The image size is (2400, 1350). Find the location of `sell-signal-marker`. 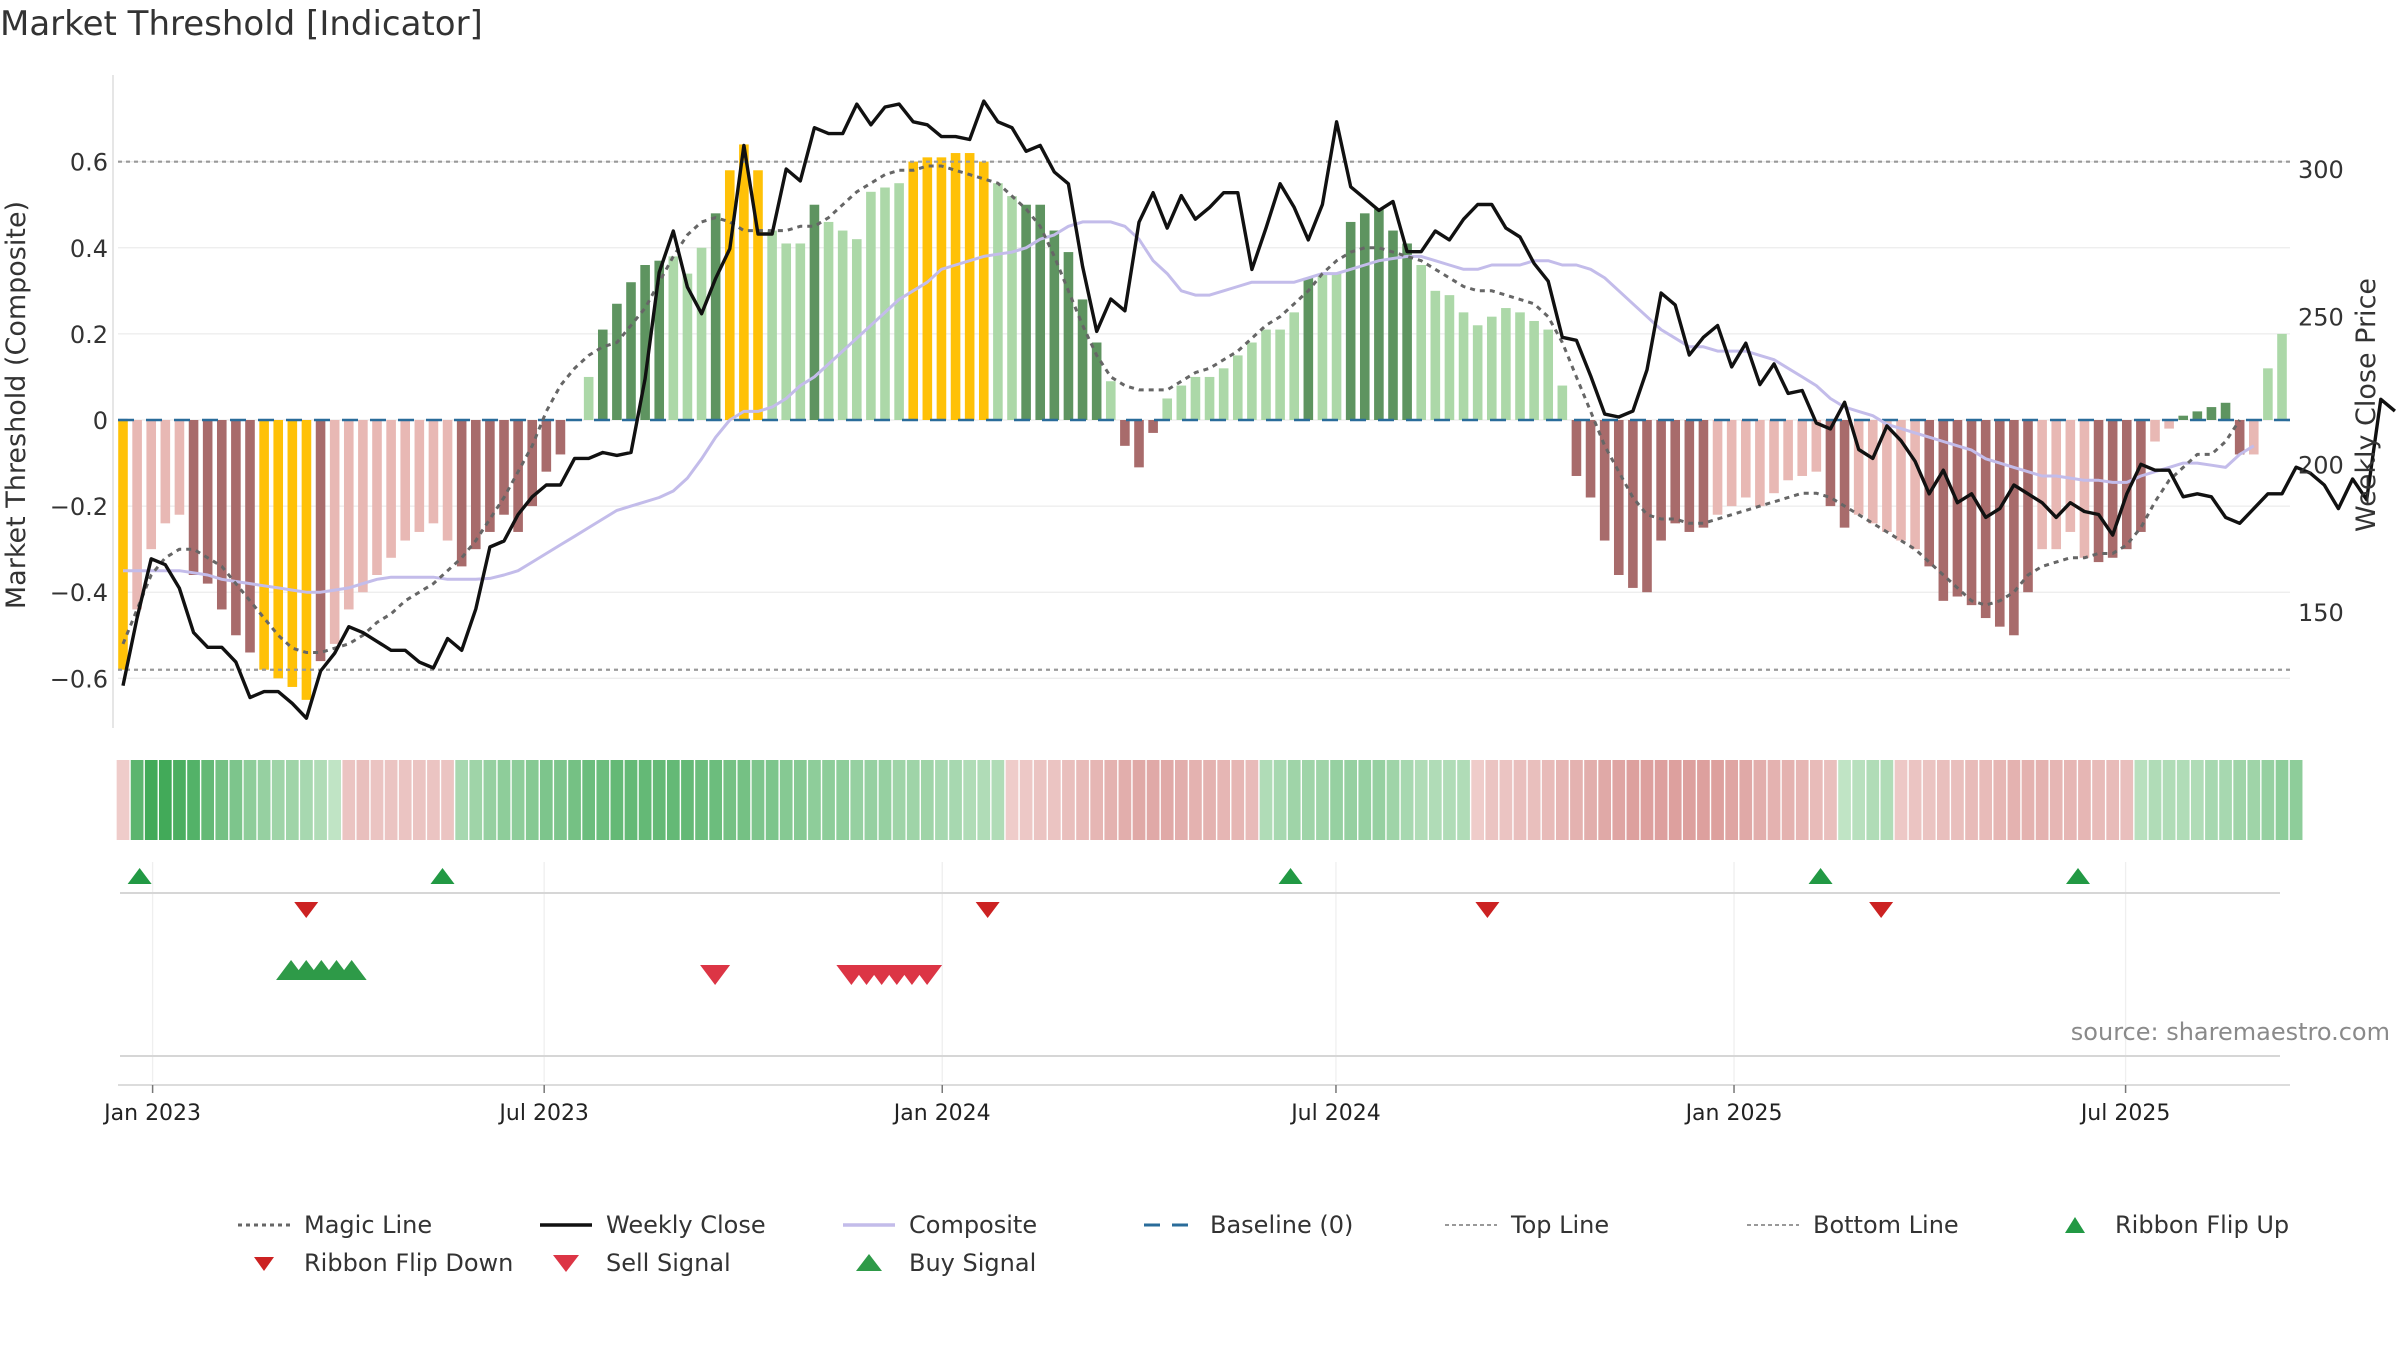

sell-signal-marker is located at coordinates (927, 975).